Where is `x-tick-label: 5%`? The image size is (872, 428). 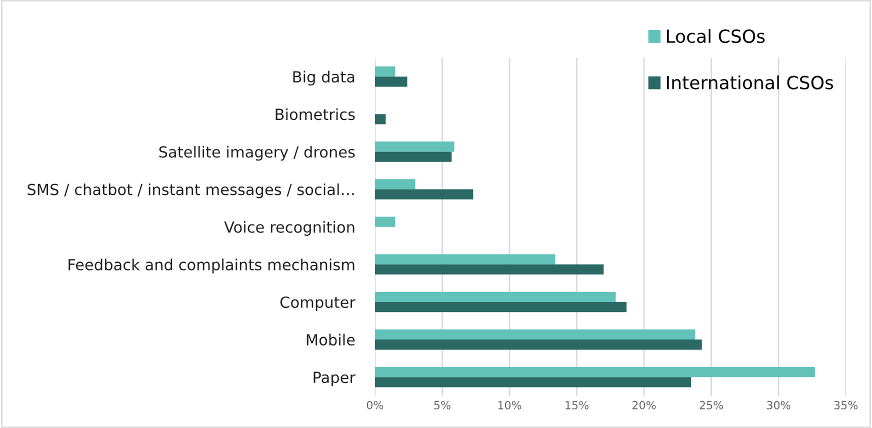
x-tick-label: 5% is located at coordinates (442, 405).